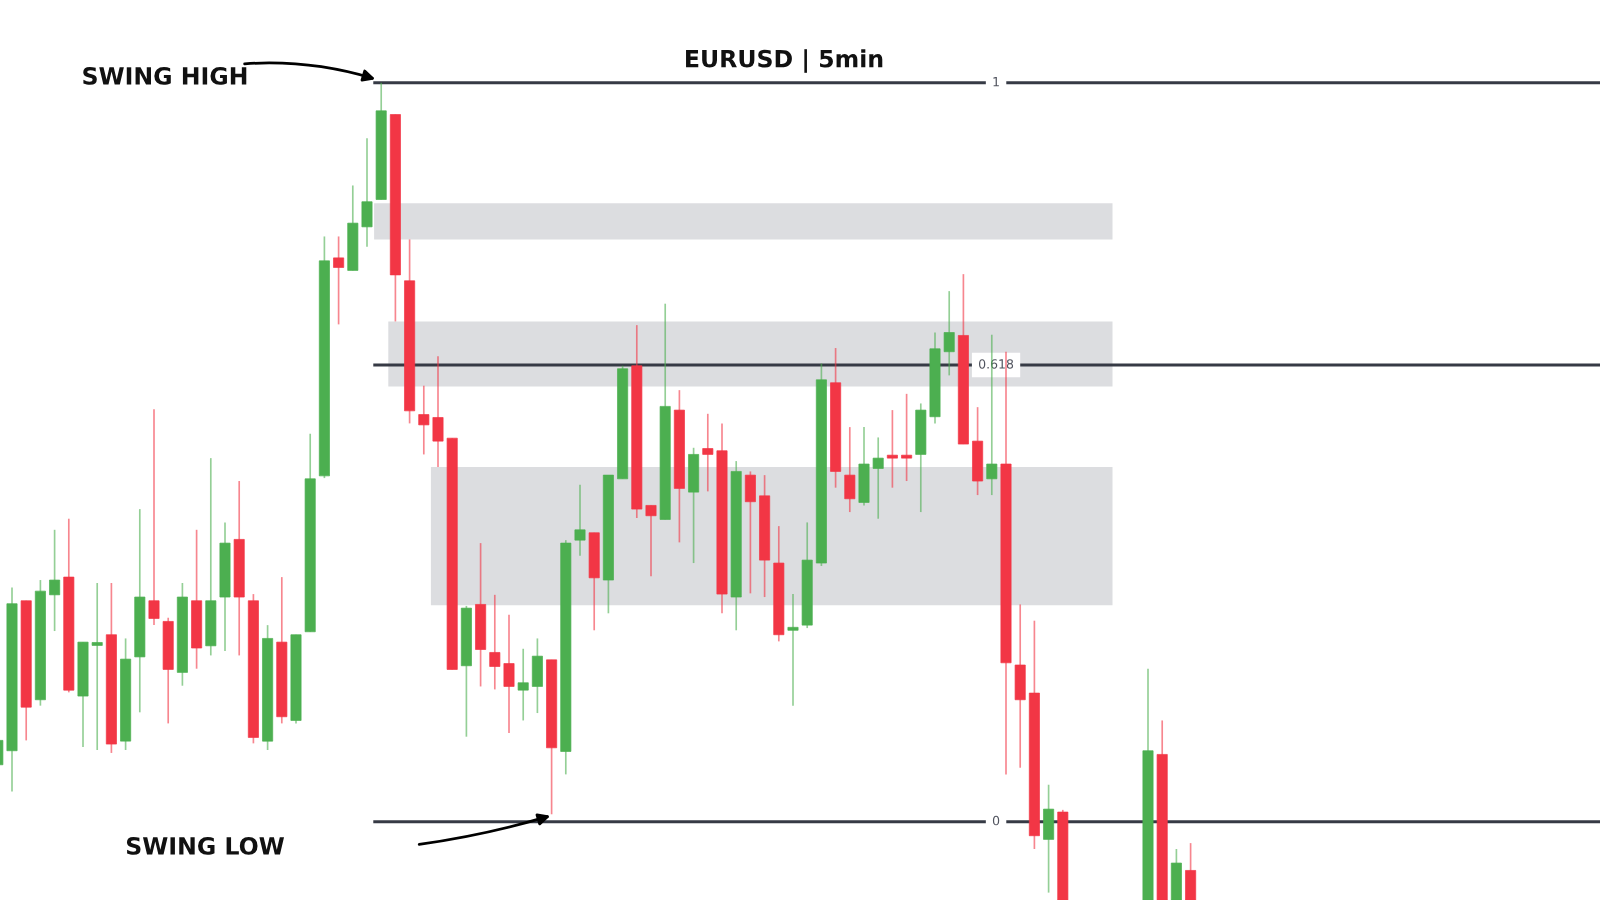 This screenshot has width=1600, height=900. What do you see at coordinates (165, 75) in the screenshot?
I see `annotation: SWING HIGH` at bounding box center [165, 75].